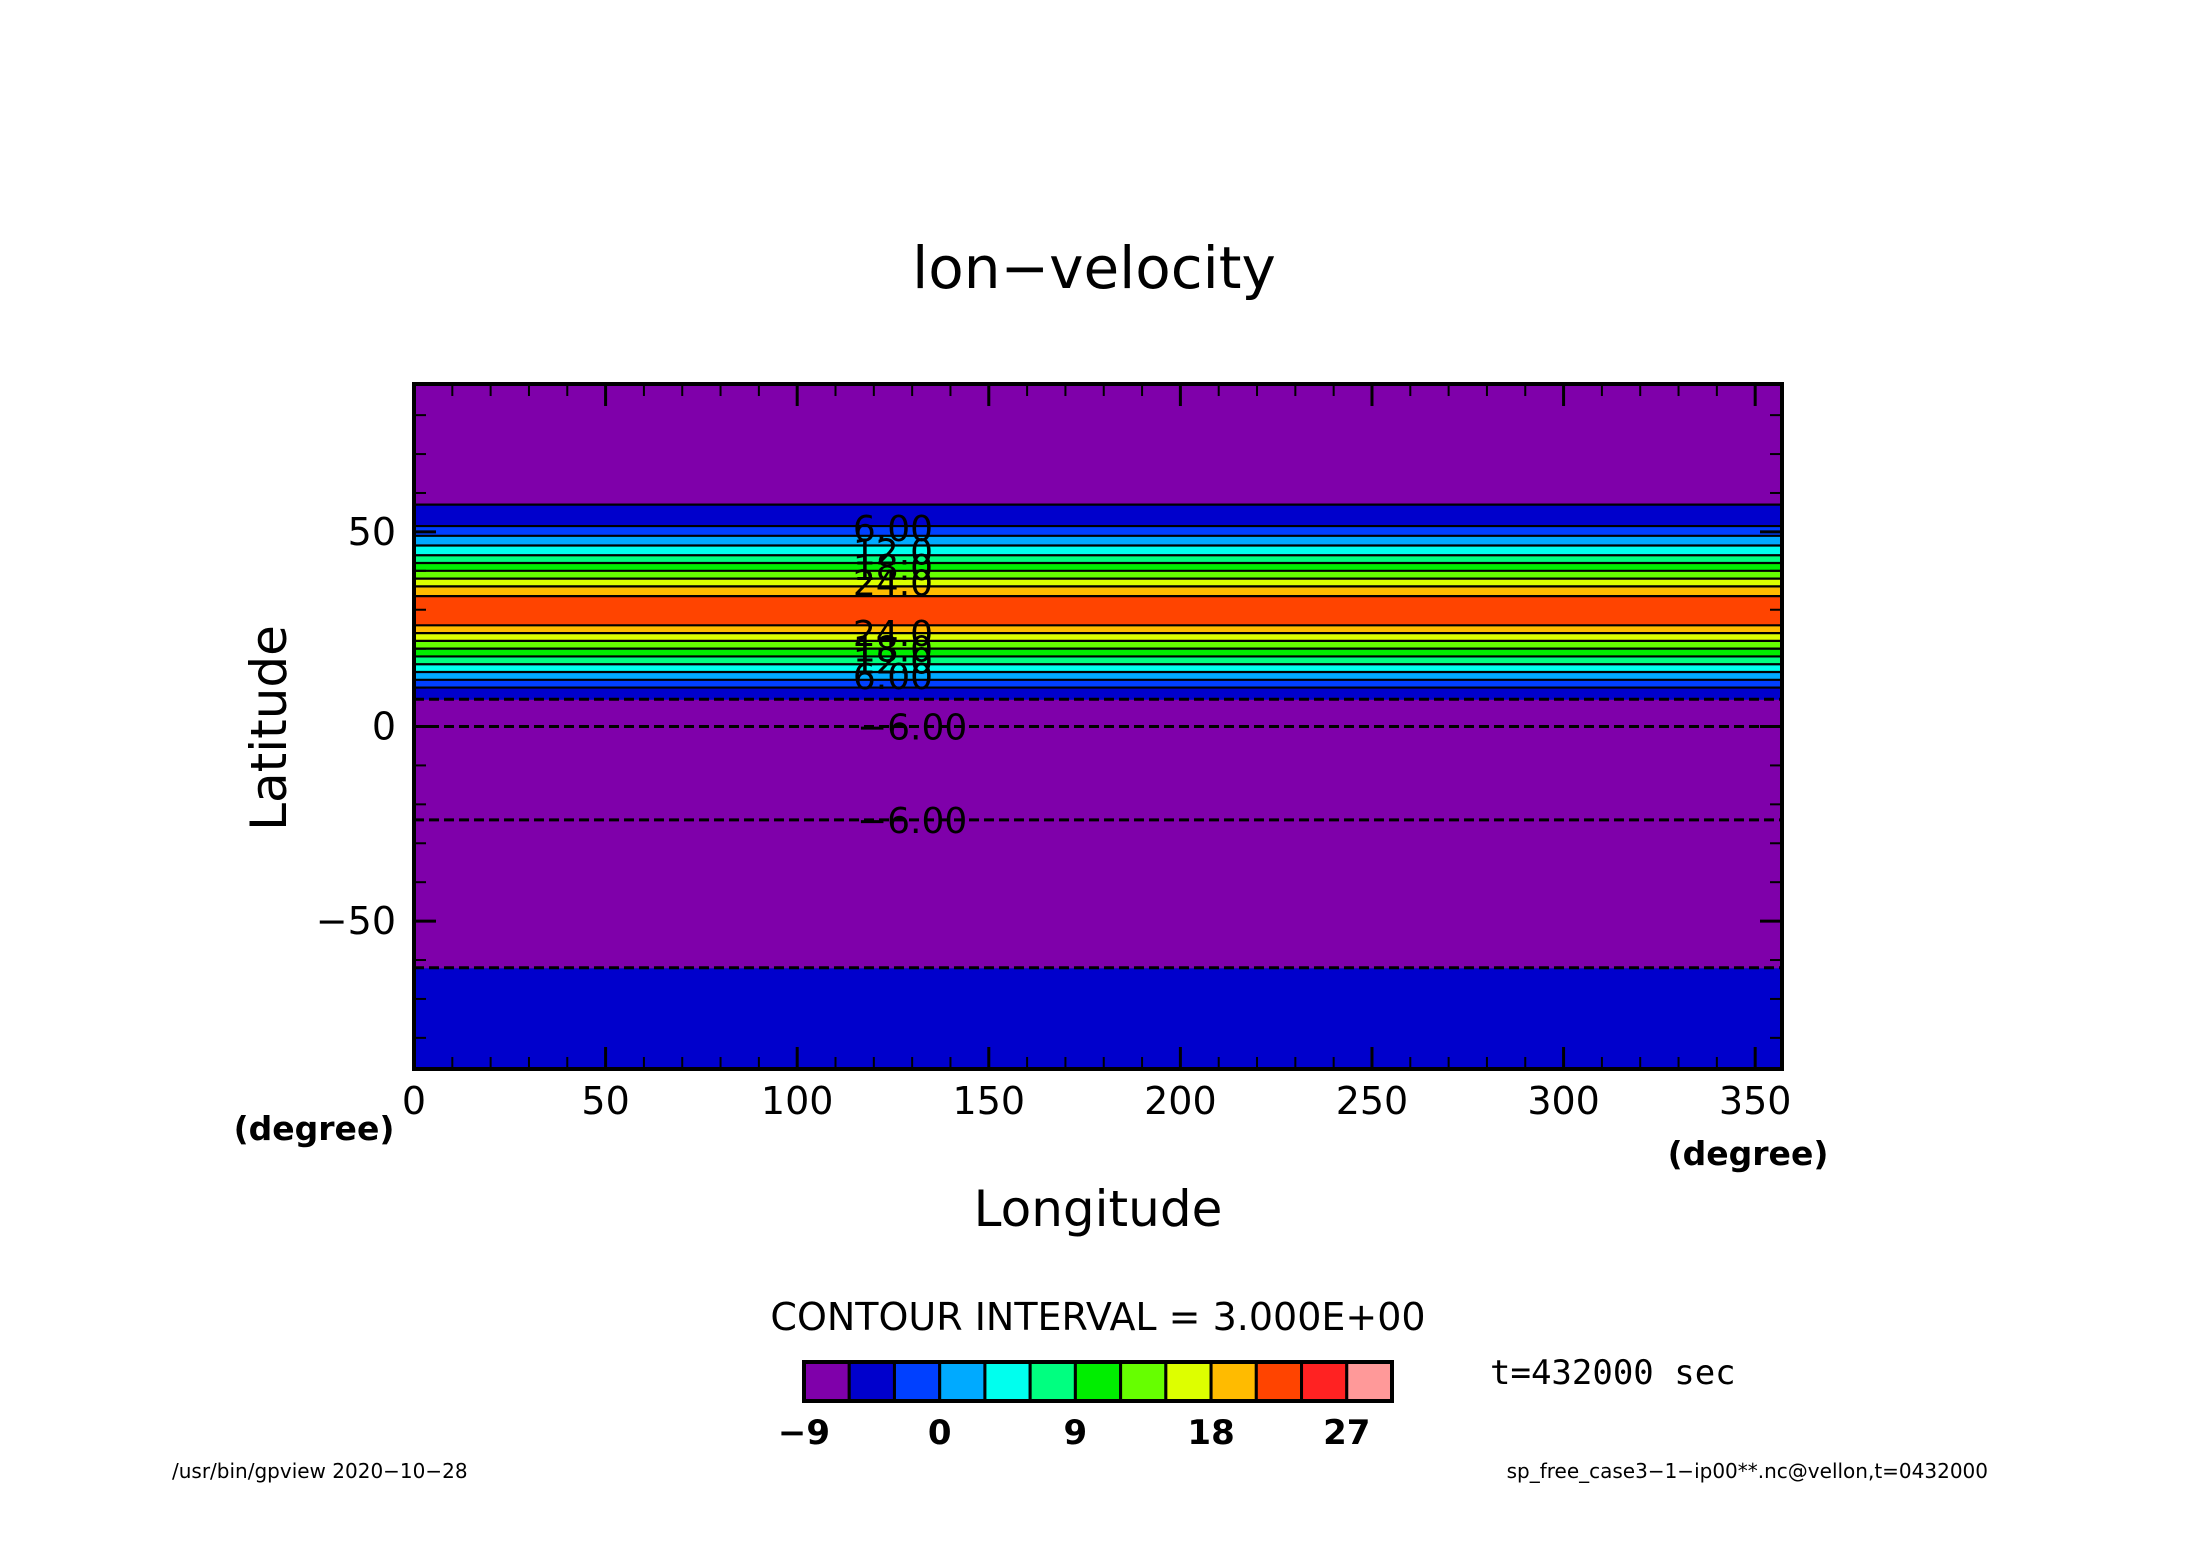  What do you see at coordinates (912, 728) in the screenshot?
I see `contour-label-8: −6.00` at bounding box center [912, 728].